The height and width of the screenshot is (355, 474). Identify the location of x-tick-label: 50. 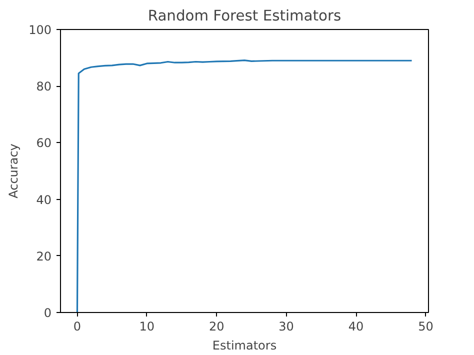
(426, 327).